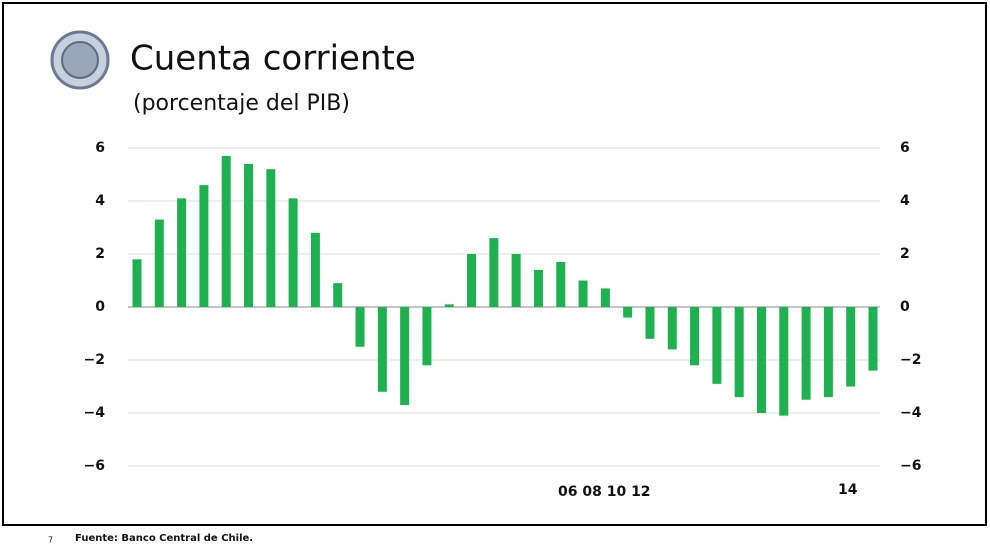 The width and height of the screenshot is (990, 556). I want to click on y-tick-label: 0, so click(100, 307).